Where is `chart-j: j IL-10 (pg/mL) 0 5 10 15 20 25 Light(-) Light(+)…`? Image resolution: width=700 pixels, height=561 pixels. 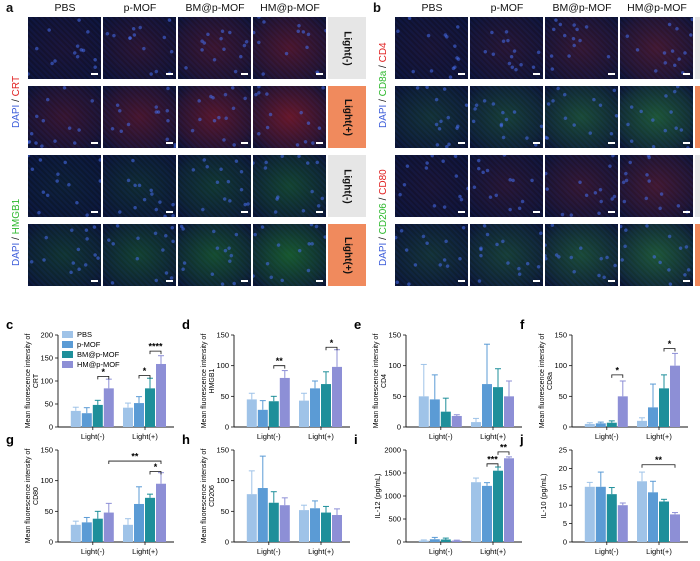 chart-j: j IL-10 (pg/mL) 0 5 10 15 20 25 Light(-) Light(+)… is located at coordinates (603, 494).